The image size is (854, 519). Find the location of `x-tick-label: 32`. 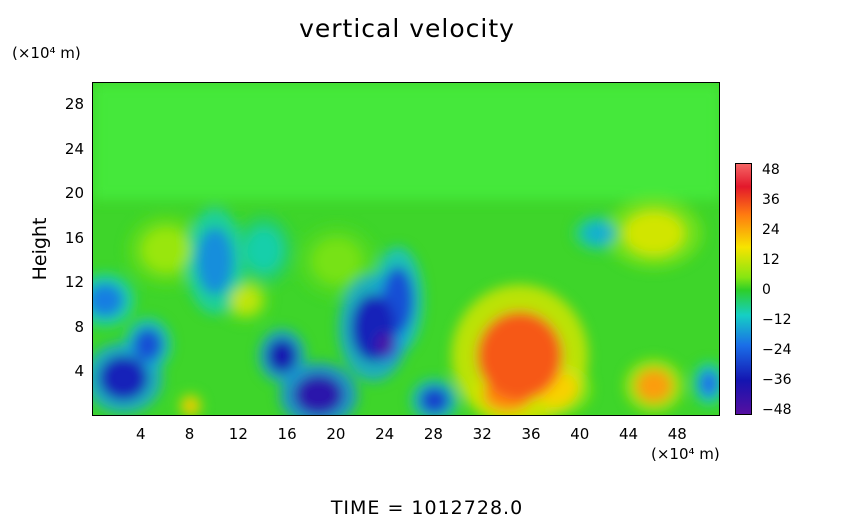

x-tick-label: 32 is located at coordinates (482, 434).